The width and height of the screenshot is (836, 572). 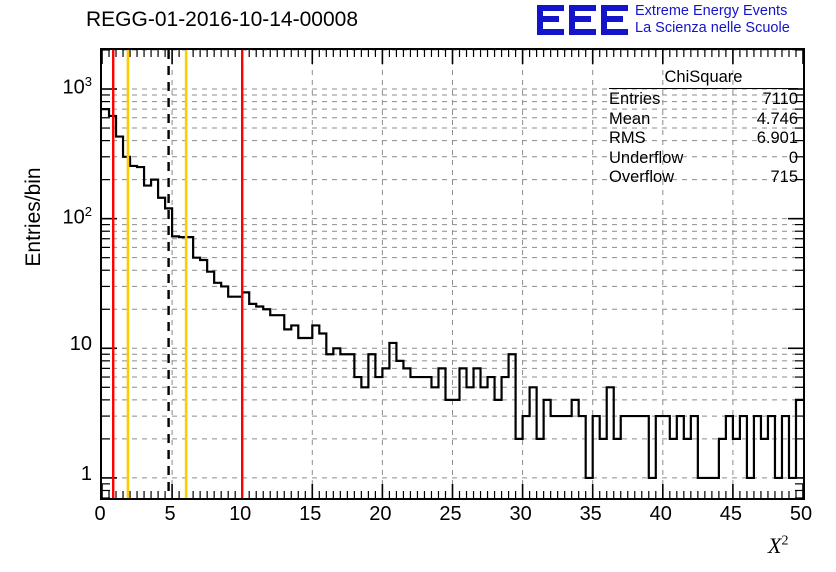 I want to click on stats-row-key: Mean, so click(x=630, y=118).